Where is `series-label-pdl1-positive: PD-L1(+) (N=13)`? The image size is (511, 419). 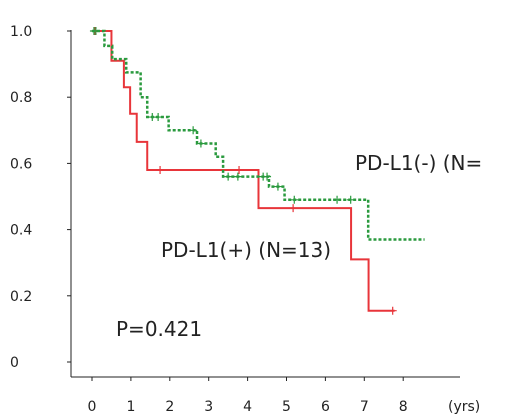
series-label-pdl1-positive: PD-L1(+) (N=13) is located at coordinates (246, 250).